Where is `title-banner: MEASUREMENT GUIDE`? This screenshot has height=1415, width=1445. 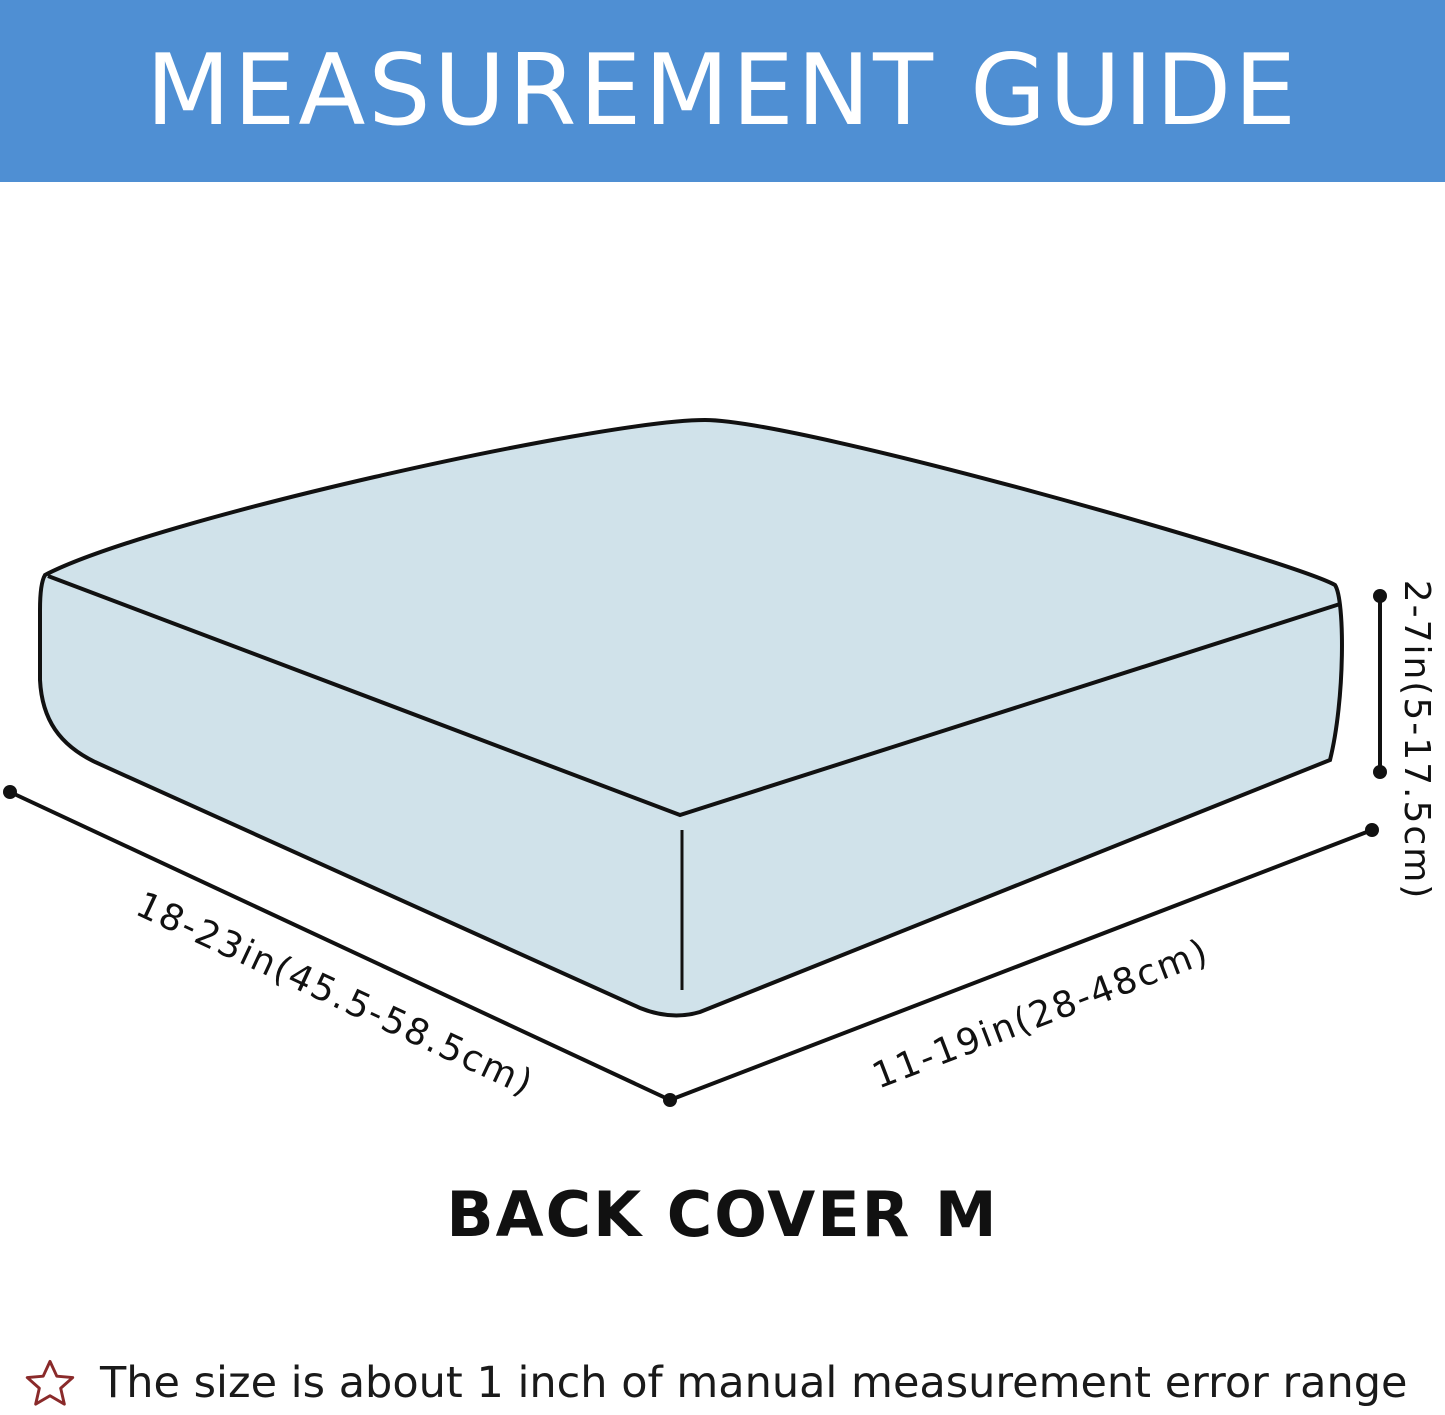 title-banner: MEASUREMENT GUIDE is located at coordinates (722, 91).